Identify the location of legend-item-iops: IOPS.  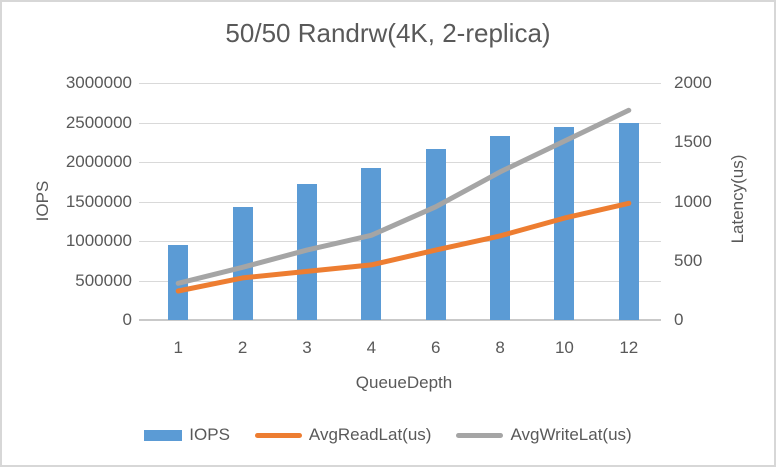
(187, 435).